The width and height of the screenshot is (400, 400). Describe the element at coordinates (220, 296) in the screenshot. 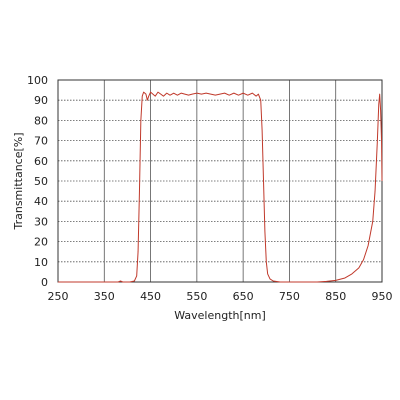

I see `x-tick-labels: 250 350 450 550 650 750 850 950` at that location.